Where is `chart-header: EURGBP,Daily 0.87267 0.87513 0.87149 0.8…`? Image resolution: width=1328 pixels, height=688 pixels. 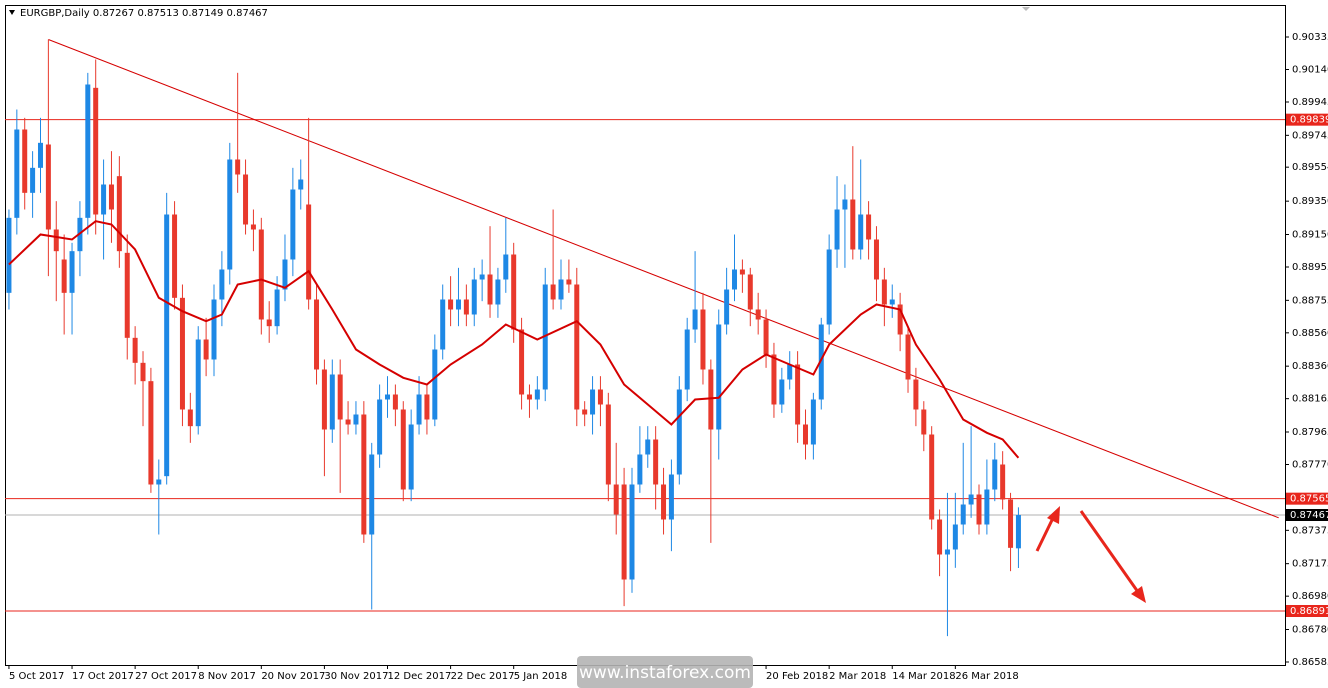
chart-header: EURGBP,Daily 0.87267 0.87513 0.87149 0.8… is located at coordinates (144, 13).